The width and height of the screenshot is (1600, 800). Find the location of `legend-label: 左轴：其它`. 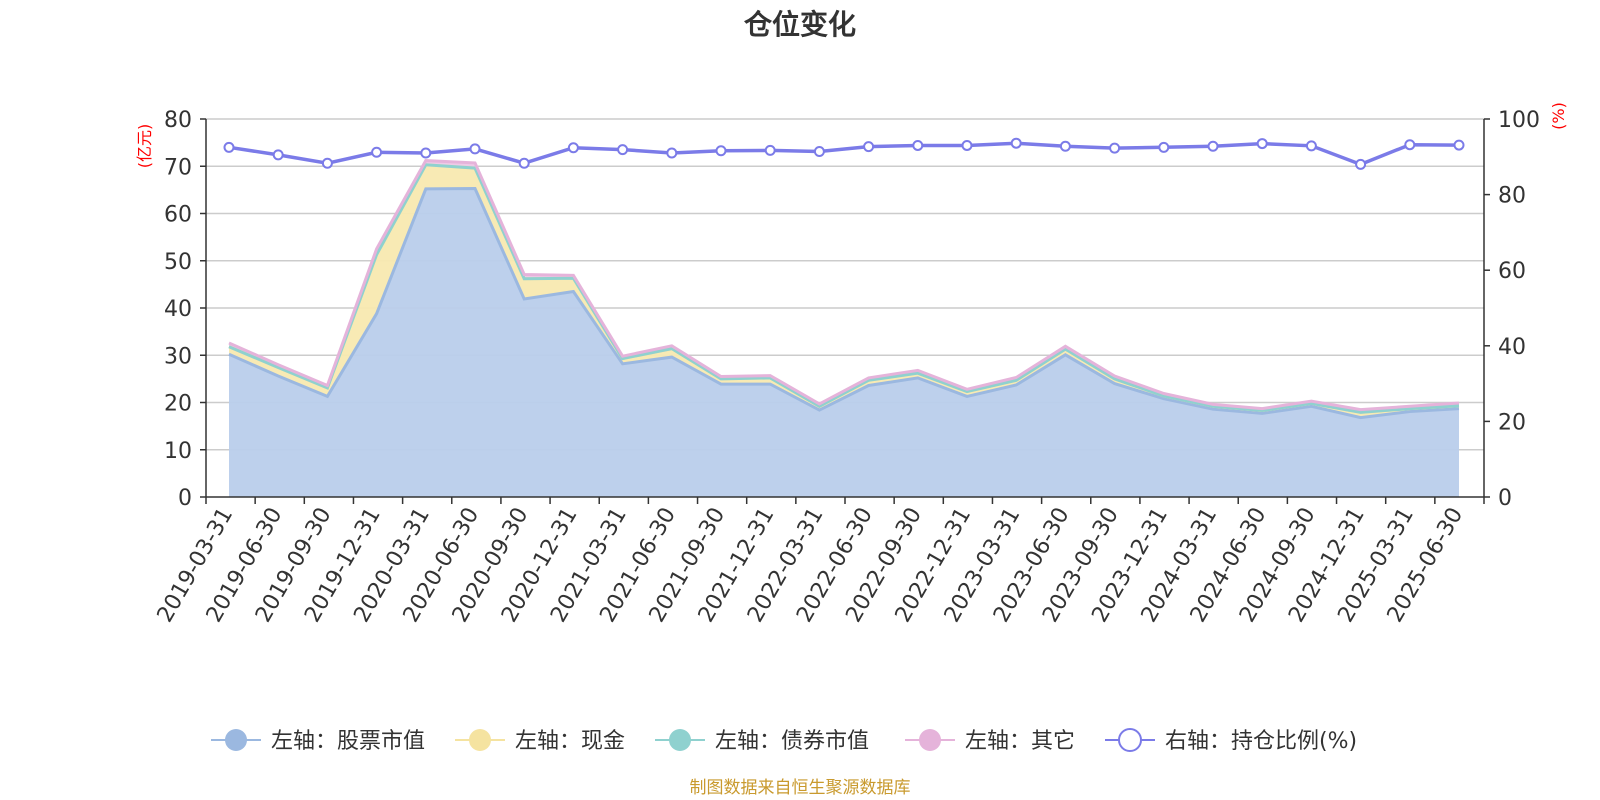

legend-label: 左轴：其它 is located at coordinates (1020, 741).